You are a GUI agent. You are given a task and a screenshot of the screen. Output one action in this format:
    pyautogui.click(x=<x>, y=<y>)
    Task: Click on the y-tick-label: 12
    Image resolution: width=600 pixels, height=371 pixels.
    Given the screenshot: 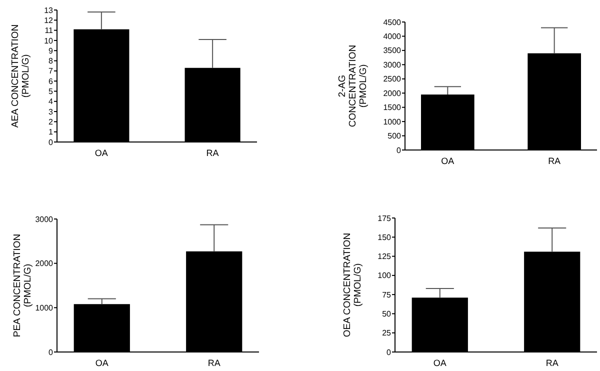 What is the action you would take?
    pyautogui.click(x=49, y=20)
    